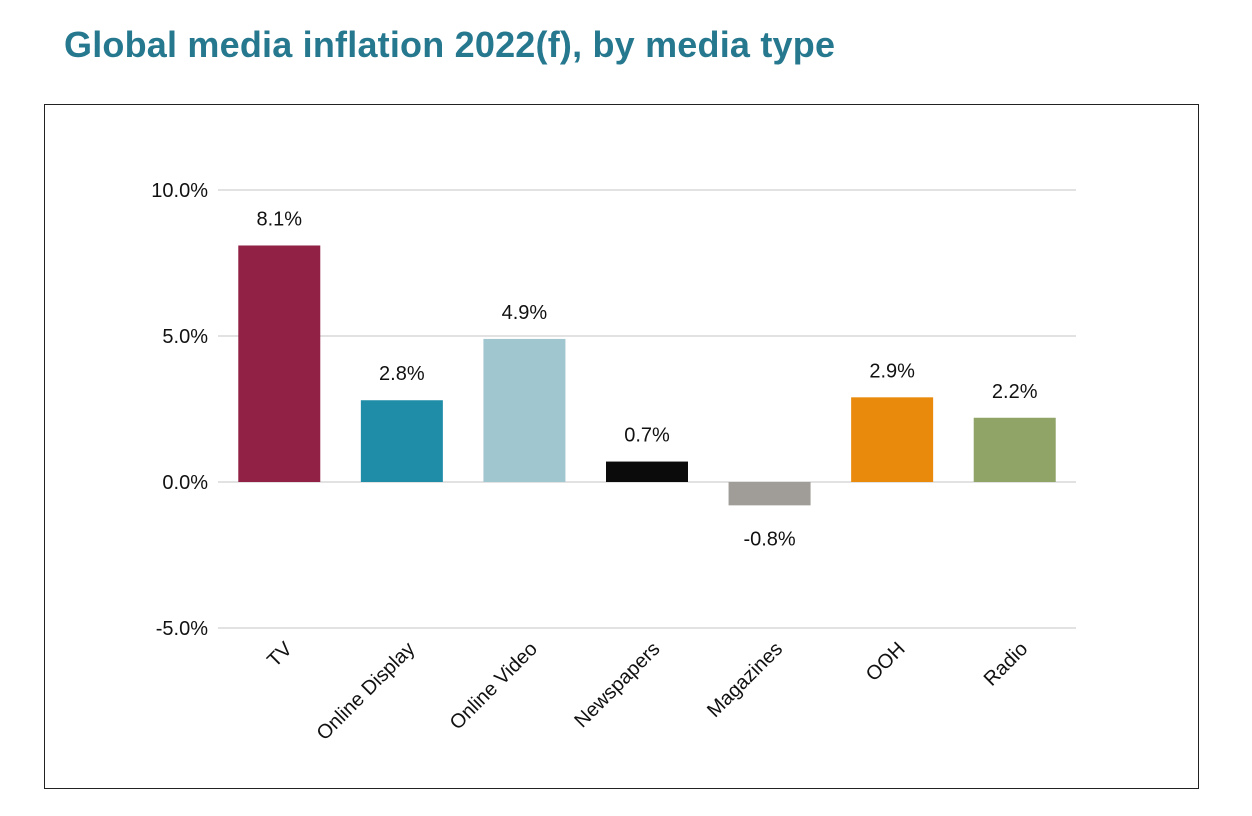 The image size is (1252, 816). Describe the element at coordinates (525, 313) in the screenshot. I see `data-label: 4.9%` at that location.